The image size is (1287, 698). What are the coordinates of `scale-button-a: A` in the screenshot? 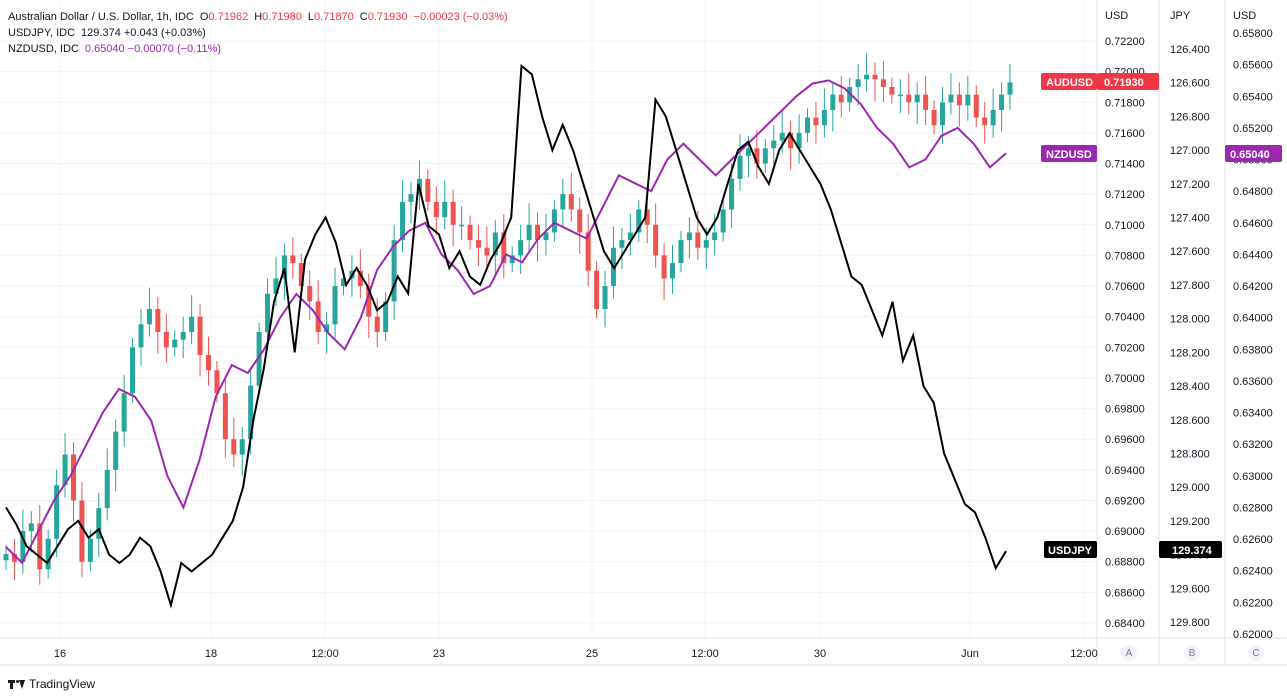 It's located at (1129, 653).